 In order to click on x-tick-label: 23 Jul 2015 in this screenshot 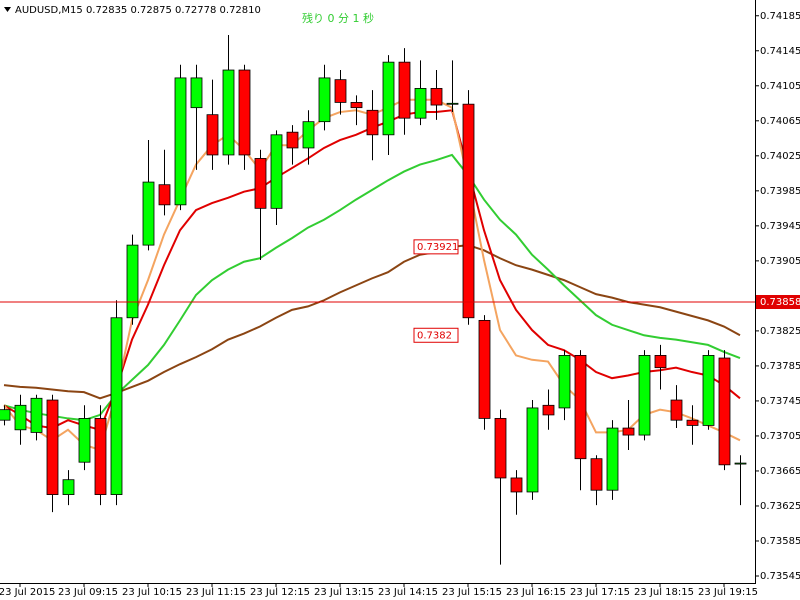, I will do `click(27, 592)`.